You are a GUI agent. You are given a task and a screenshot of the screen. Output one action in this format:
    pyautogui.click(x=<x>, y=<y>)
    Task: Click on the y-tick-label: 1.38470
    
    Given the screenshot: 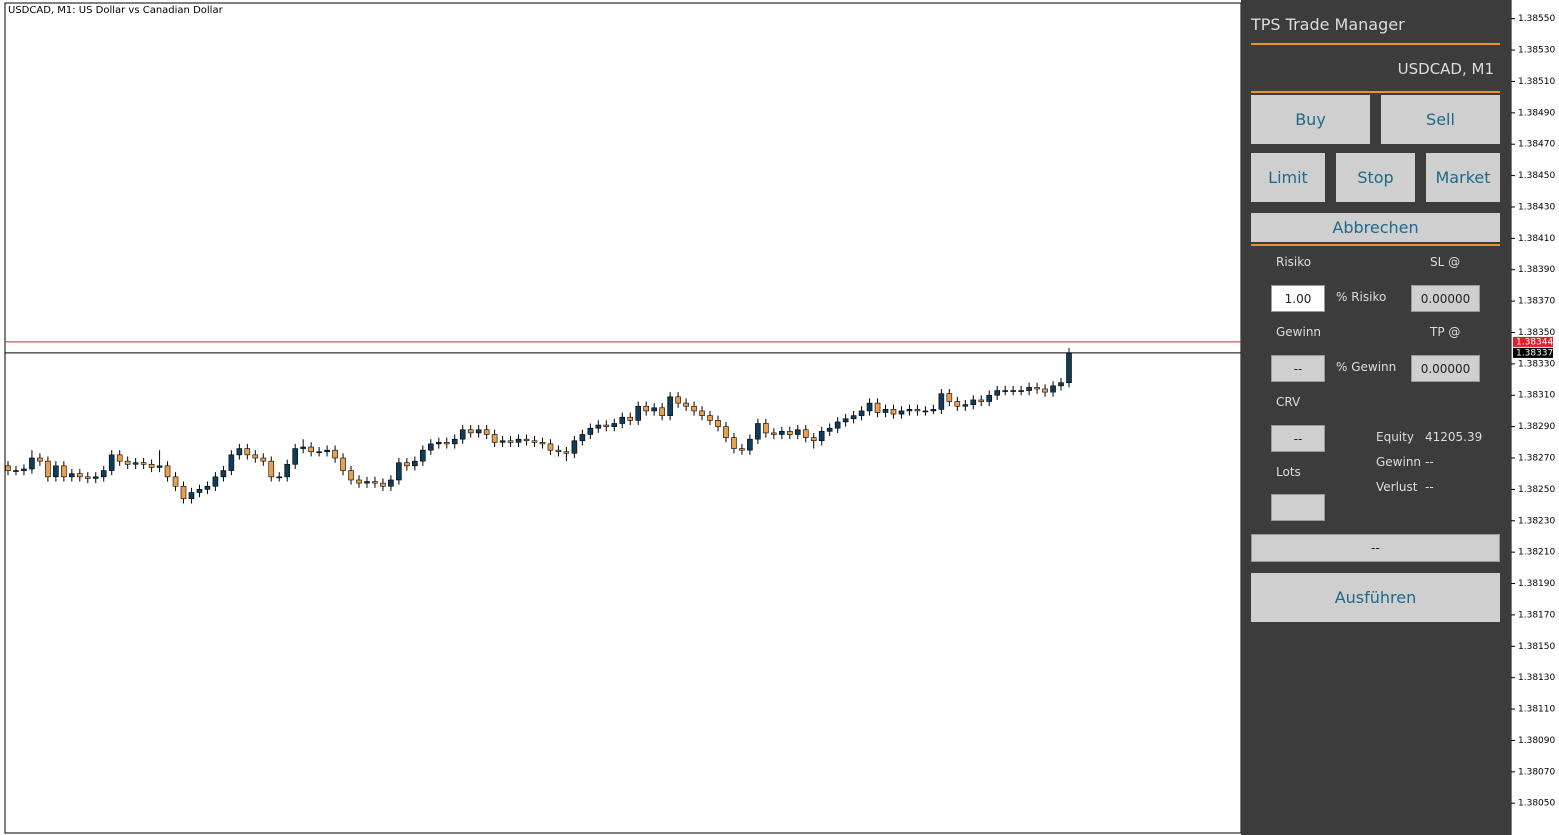 What is the action you would take?
    pyautogui.click(x=1536, y=145)
    